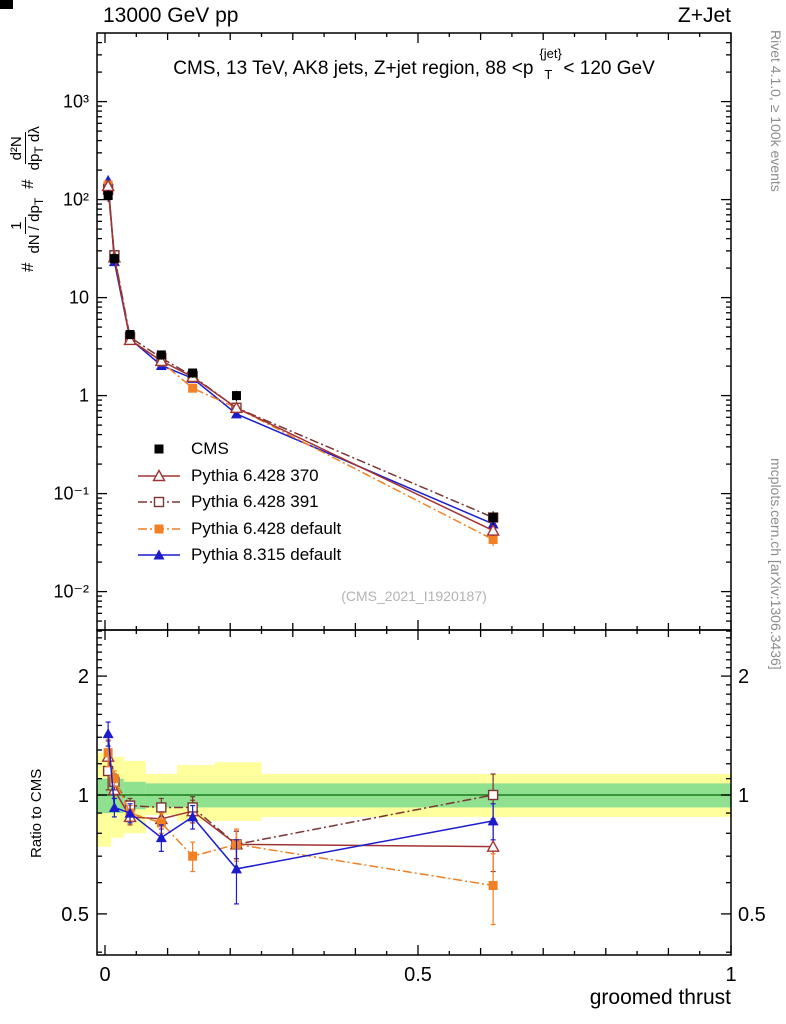 The image size is (786, 1024). I want to click on pt-superscript: {jet}, so click(550, 53).